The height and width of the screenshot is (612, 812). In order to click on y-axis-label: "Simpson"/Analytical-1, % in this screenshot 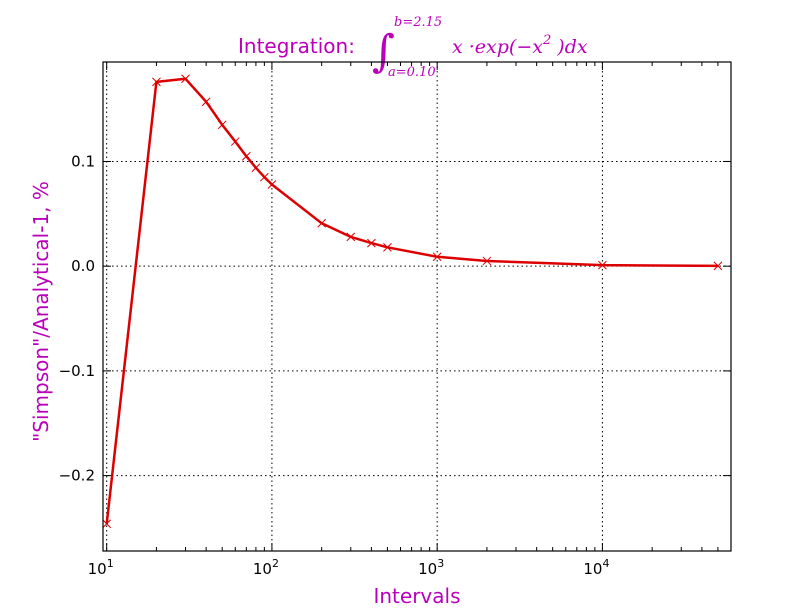, I will do `click(41, 311)`.